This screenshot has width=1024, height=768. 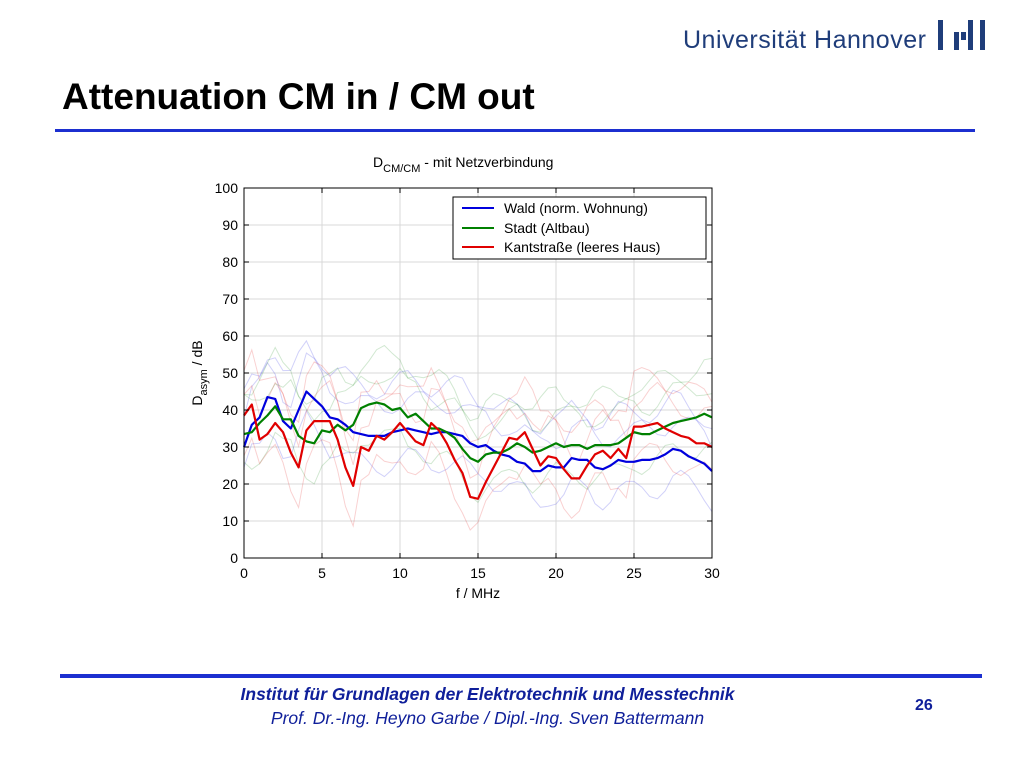 I want to click on x-tick-label: 0, so click(x=244, y=573).